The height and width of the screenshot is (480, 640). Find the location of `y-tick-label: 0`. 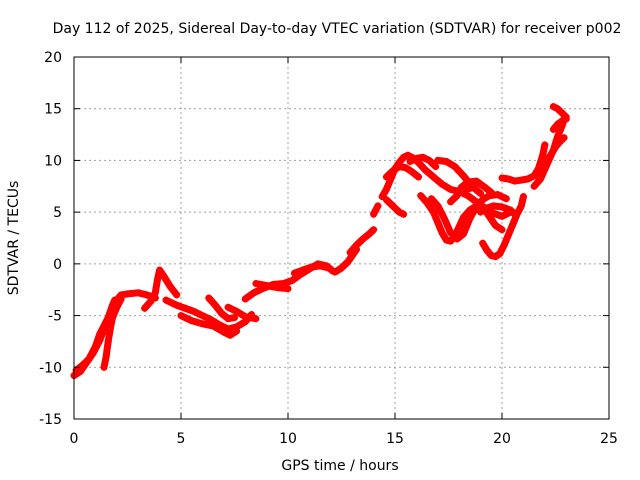

y-tick-label: 0 is located at coordinates (57, 265).